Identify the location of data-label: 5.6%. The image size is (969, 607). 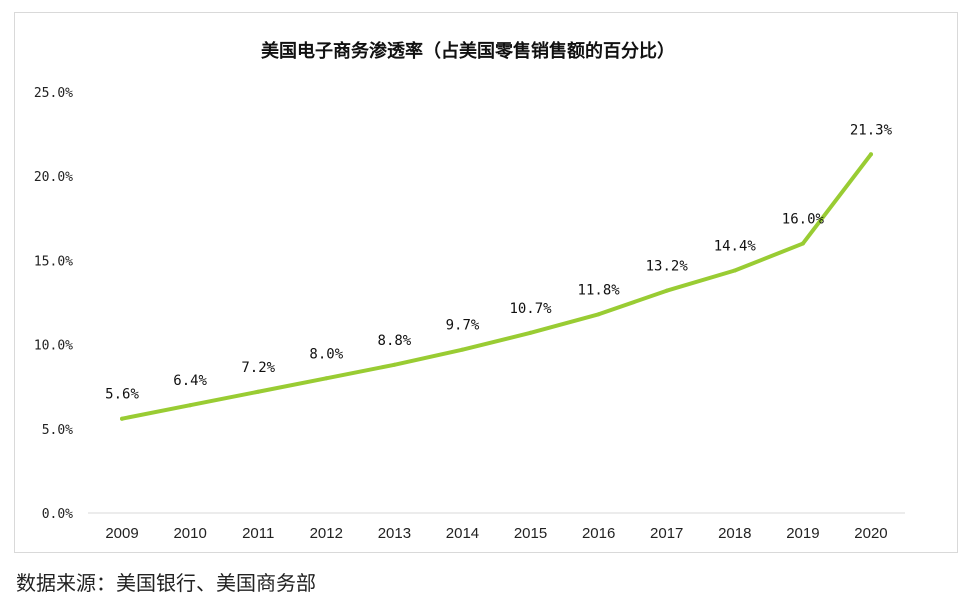
(122, 395).